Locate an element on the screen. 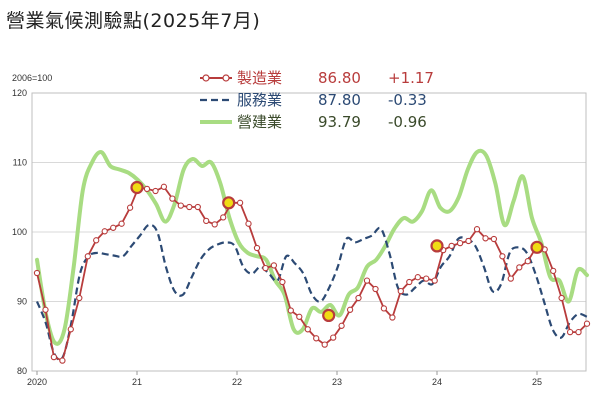 Image resolution: width=600 pixels, height=400 pixels. legend-label-services: 服務業 is located at coordinates (259, 100).